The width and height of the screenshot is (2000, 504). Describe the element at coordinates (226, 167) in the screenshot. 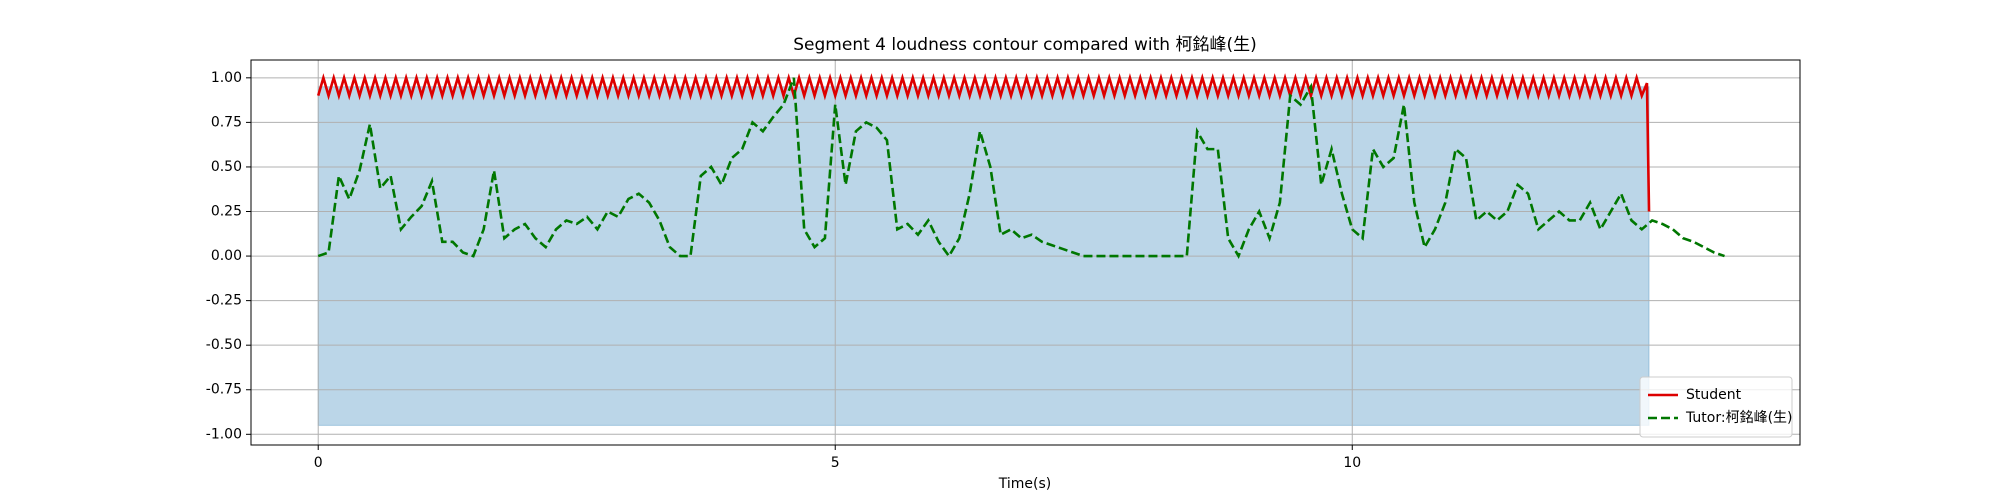

I see `y-tick-label: 0.50` at that location.